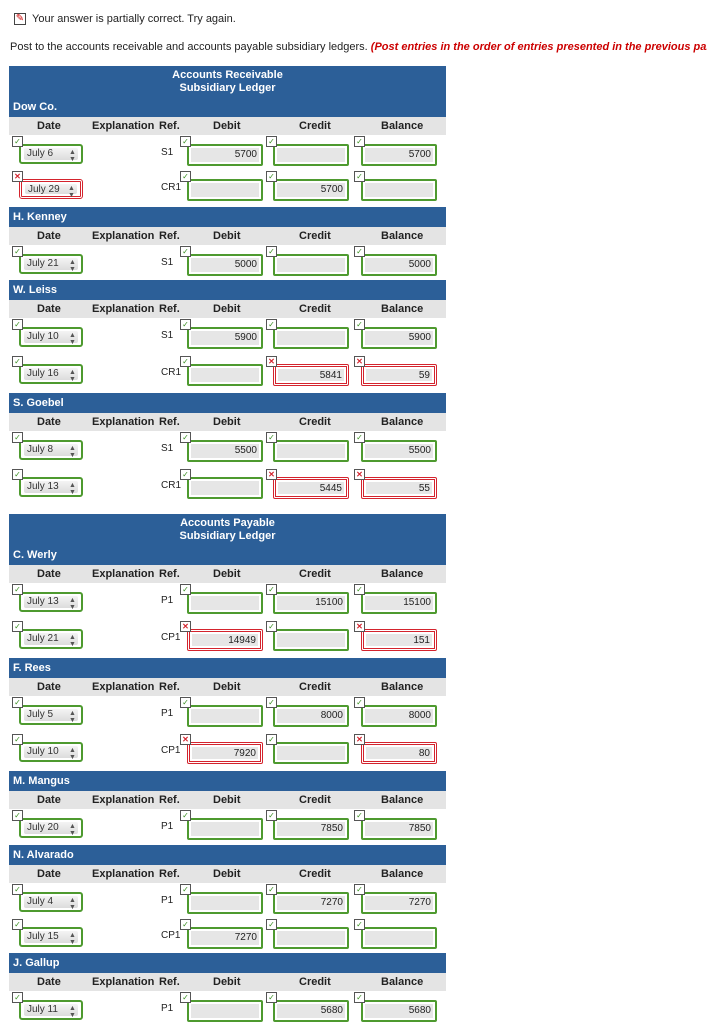  What do you see at coordinates (123, 574) in the screenshot?
I see `column-header-explanation: Explanation` at bounding box center [123, 574].